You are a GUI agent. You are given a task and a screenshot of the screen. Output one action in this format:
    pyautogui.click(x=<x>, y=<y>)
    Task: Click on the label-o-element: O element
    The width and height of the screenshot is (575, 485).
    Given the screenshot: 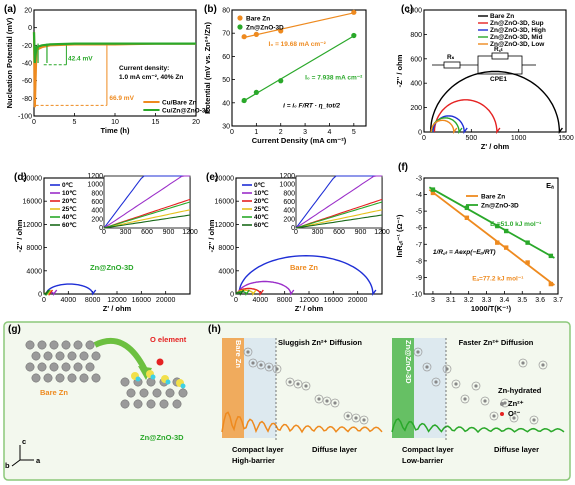 What is the action you would take?
    pyautogui.click(x=168, y=339)
    